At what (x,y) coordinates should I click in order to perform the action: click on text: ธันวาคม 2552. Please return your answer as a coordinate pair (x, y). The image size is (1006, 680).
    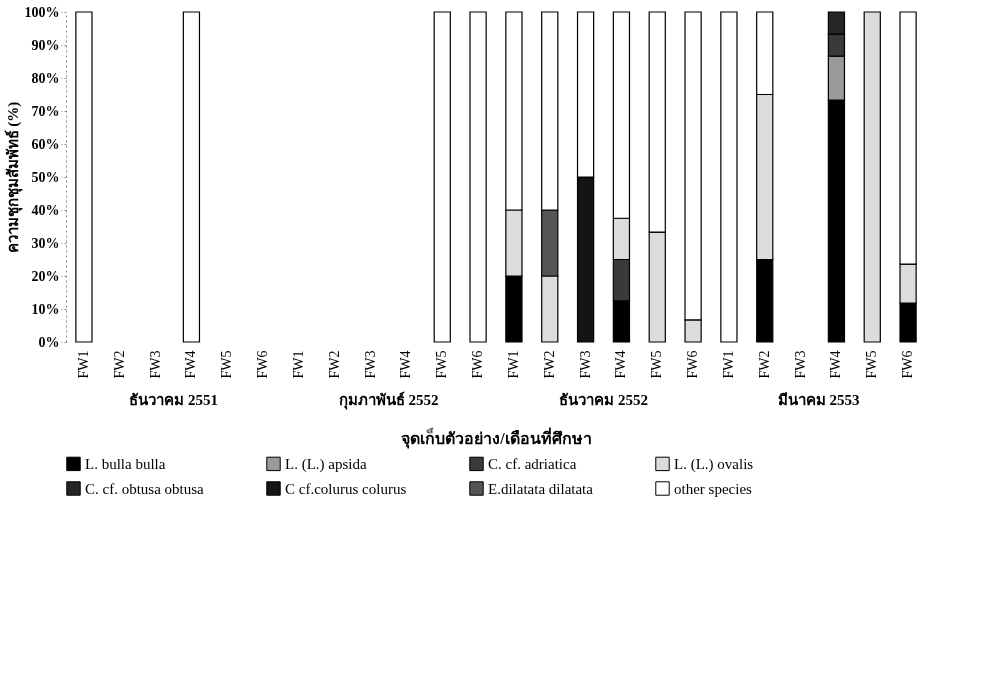
    Looking at the image, I should click on (603, 400).